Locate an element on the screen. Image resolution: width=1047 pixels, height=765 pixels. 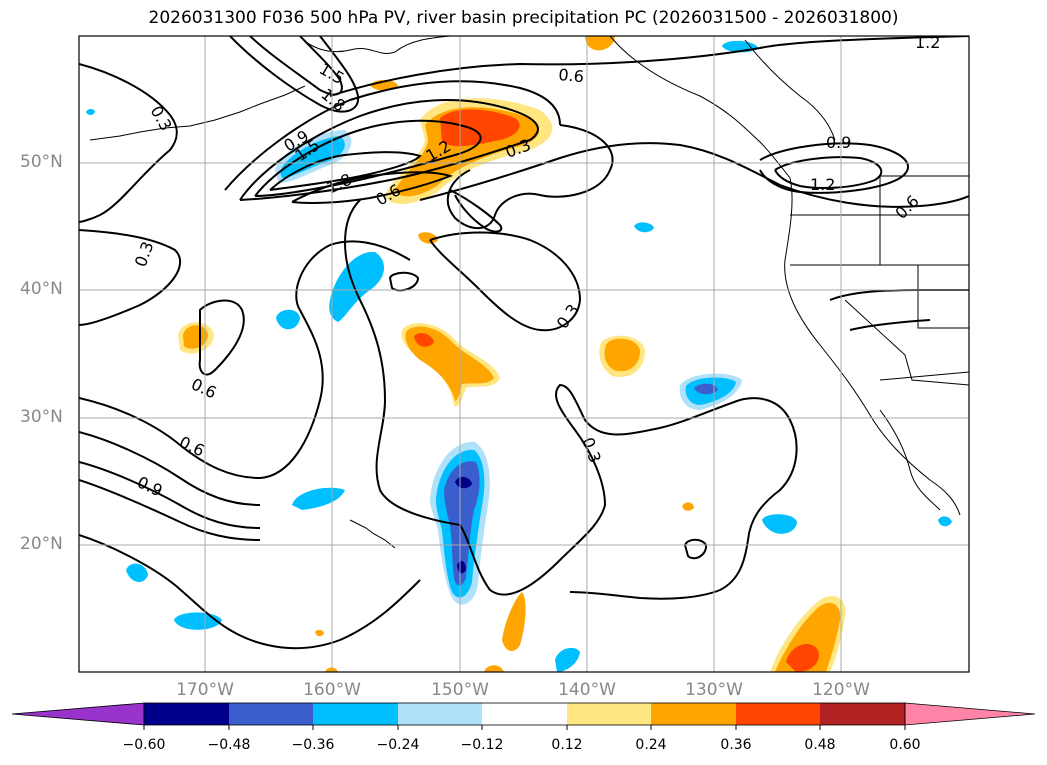
lat-tick-label: 30°N is located at coordinates (41, 417).